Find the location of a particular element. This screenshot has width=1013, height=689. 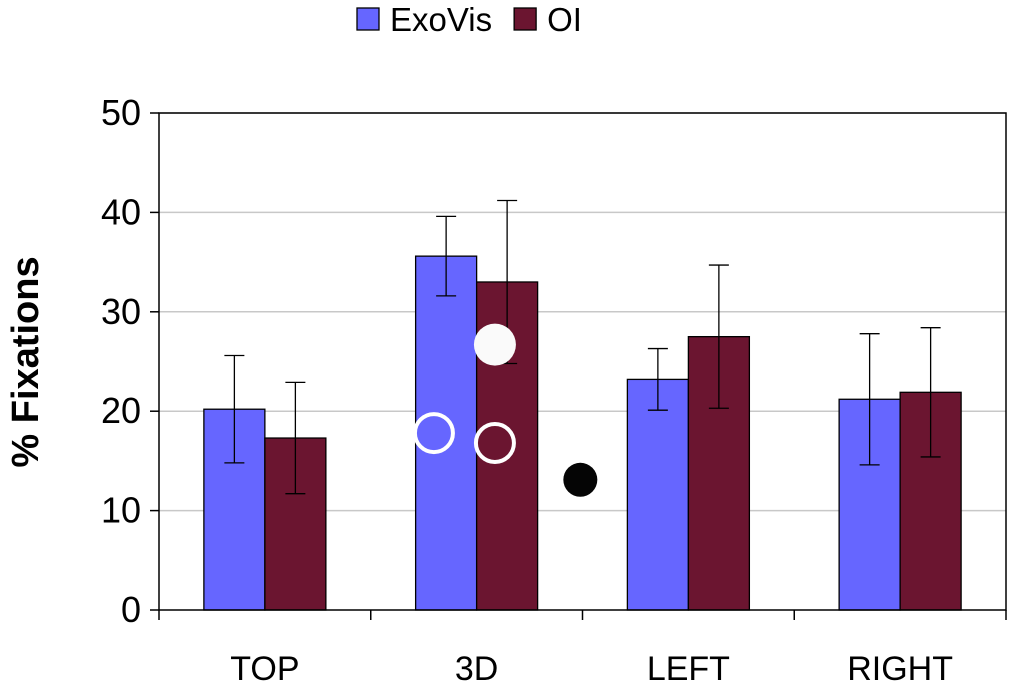

x-tick-label: TOP is located at coordinates (264, 669).